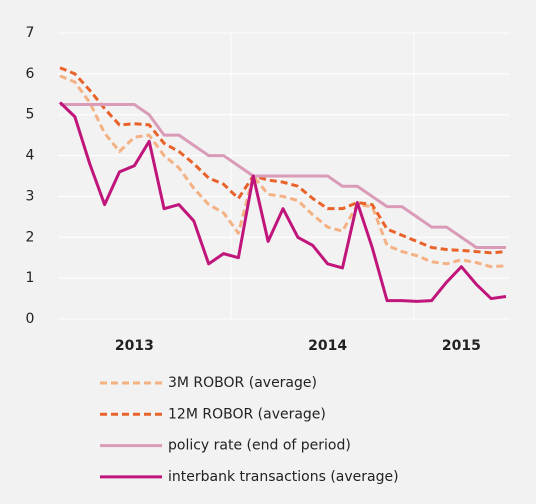  I want to click on x-tick-label: 2013, so click(134, 346).